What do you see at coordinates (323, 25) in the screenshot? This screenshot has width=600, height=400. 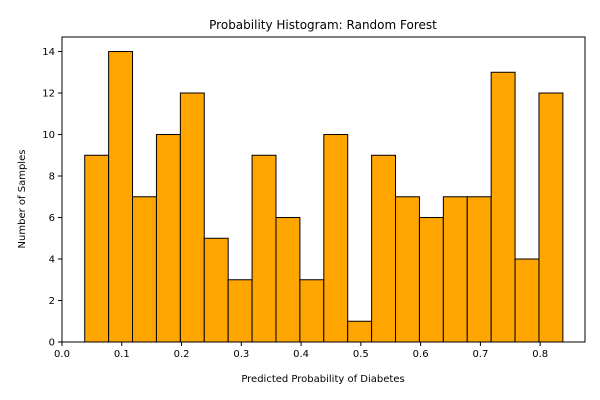 I see `chart-title: Probability Histogram: Random Forest` at bounding box center [323, 25].